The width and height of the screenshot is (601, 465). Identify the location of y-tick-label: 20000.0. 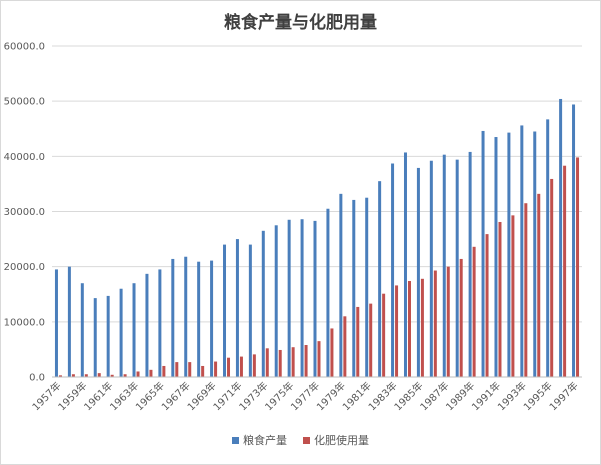
(24, 267).